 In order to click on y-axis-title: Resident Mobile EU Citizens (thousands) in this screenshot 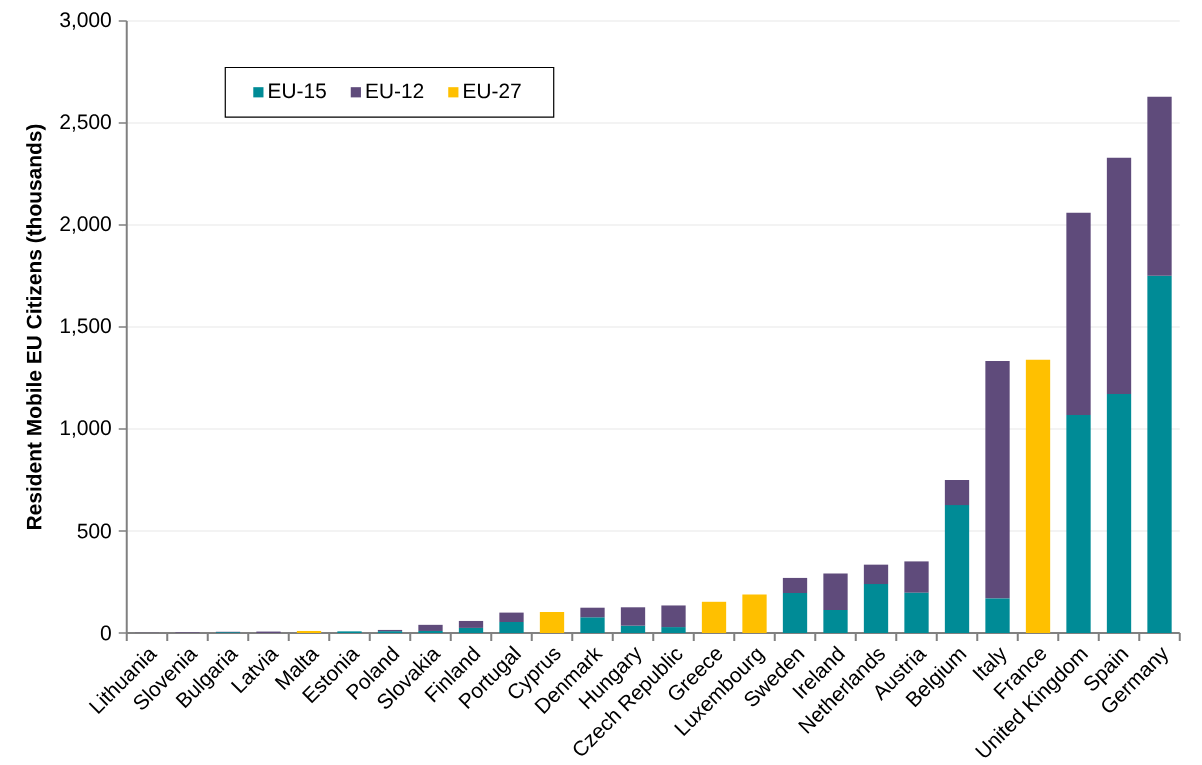, I will do `click(36, 327)`.